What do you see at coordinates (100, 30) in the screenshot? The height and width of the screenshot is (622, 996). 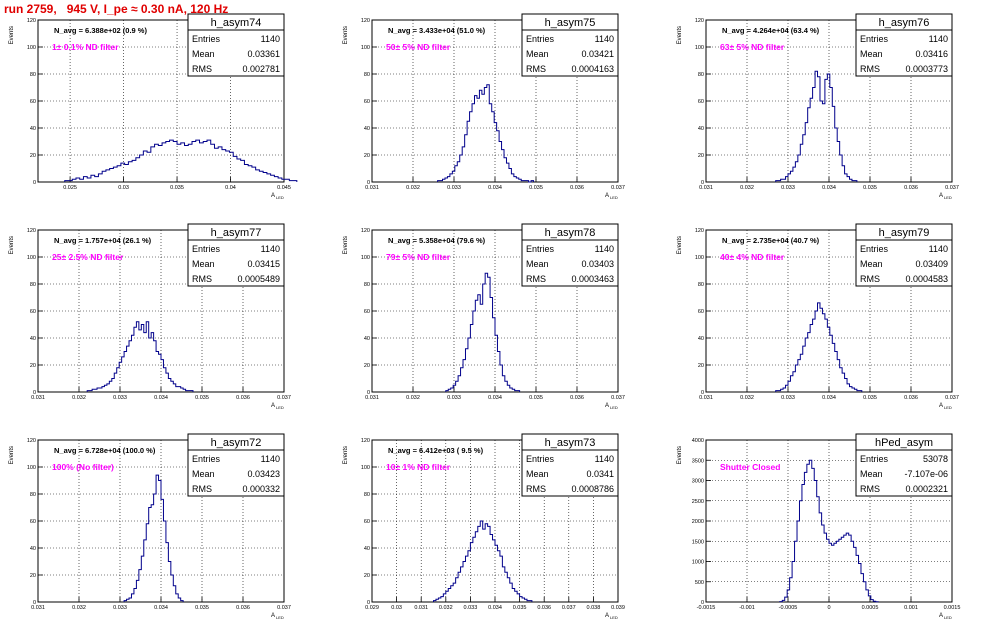 I see `navg-label: N_avg = 6.388e+02 (0.9 %)` at bounding box center [100, 30].